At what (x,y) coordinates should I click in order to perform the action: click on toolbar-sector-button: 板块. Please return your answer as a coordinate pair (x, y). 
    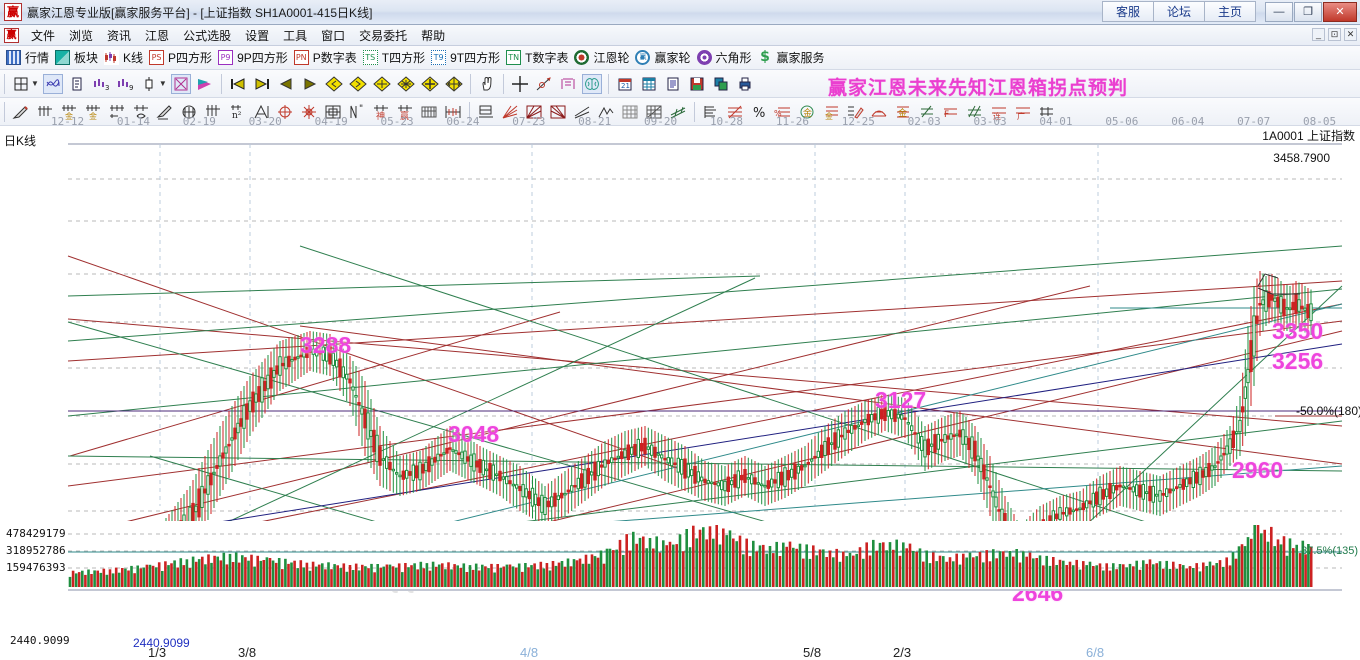
    Looking at the image, I should click on (76, 57).